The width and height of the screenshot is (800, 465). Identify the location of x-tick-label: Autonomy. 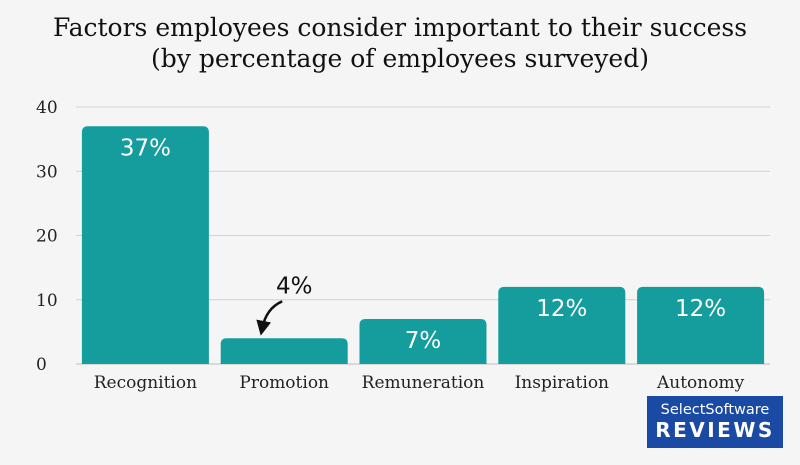
(700, 383).